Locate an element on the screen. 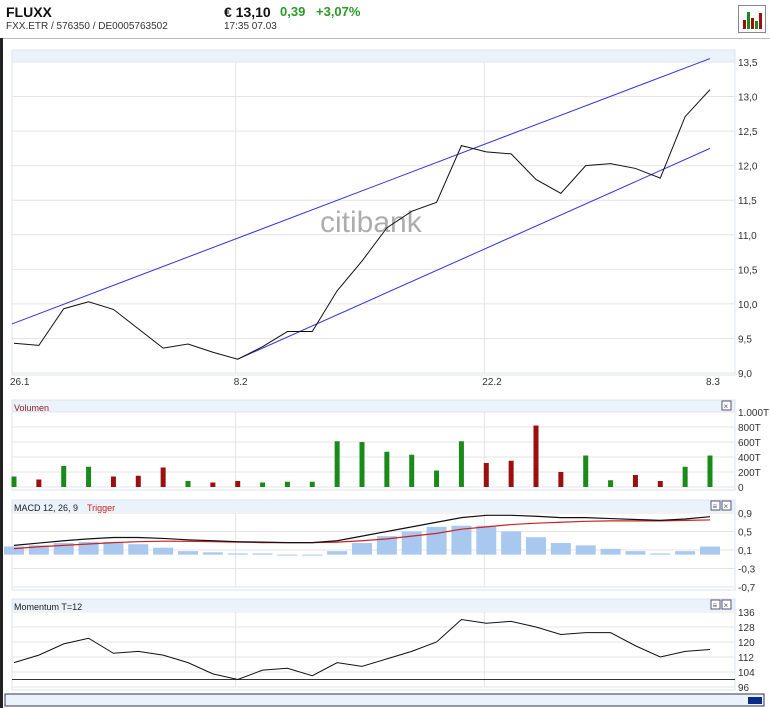 This screenshot has height=708, width=770. momentum-y-tick-label: 112 is located at coordinates (746, 658).